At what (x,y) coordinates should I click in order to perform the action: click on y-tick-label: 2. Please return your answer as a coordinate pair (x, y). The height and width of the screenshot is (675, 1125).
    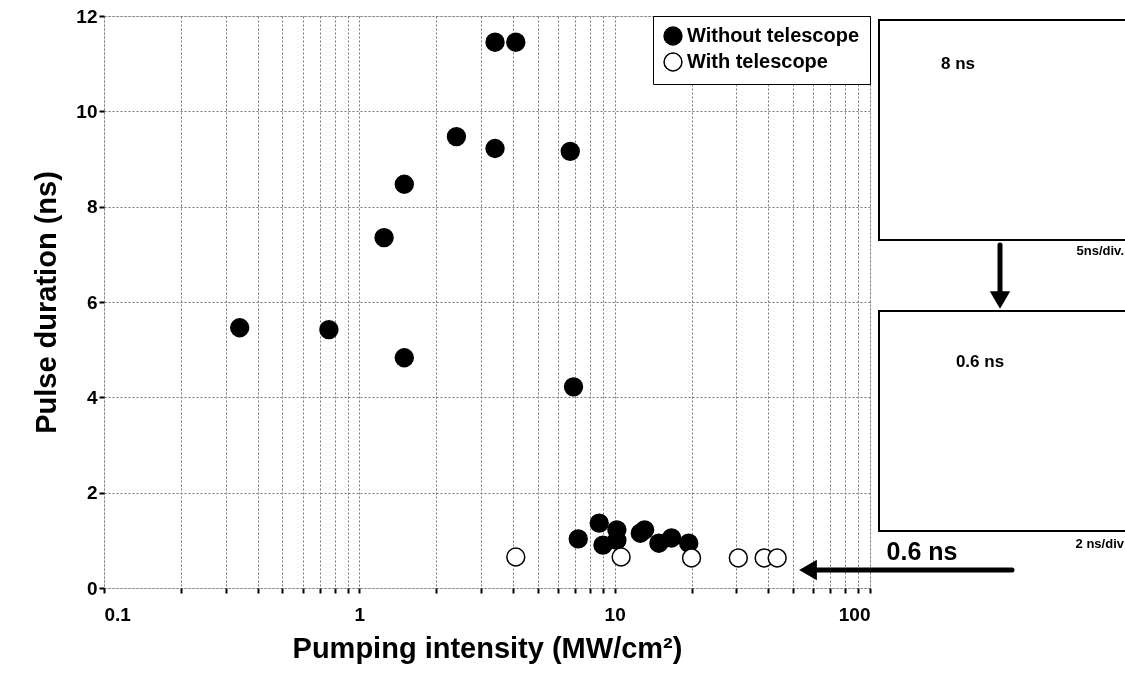
    Looking at the image, I should click on (92, 493).